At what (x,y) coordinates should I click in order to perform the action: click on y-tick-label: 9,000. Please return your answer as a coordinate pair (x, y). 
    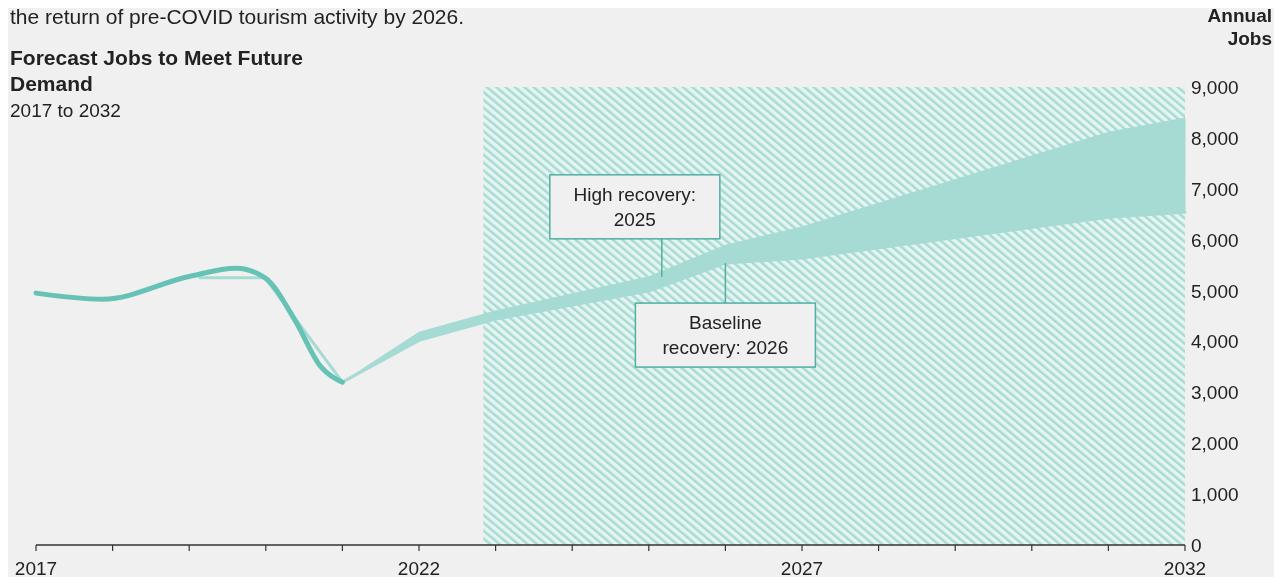
    Looking at the image, I should click on (1215, 87).